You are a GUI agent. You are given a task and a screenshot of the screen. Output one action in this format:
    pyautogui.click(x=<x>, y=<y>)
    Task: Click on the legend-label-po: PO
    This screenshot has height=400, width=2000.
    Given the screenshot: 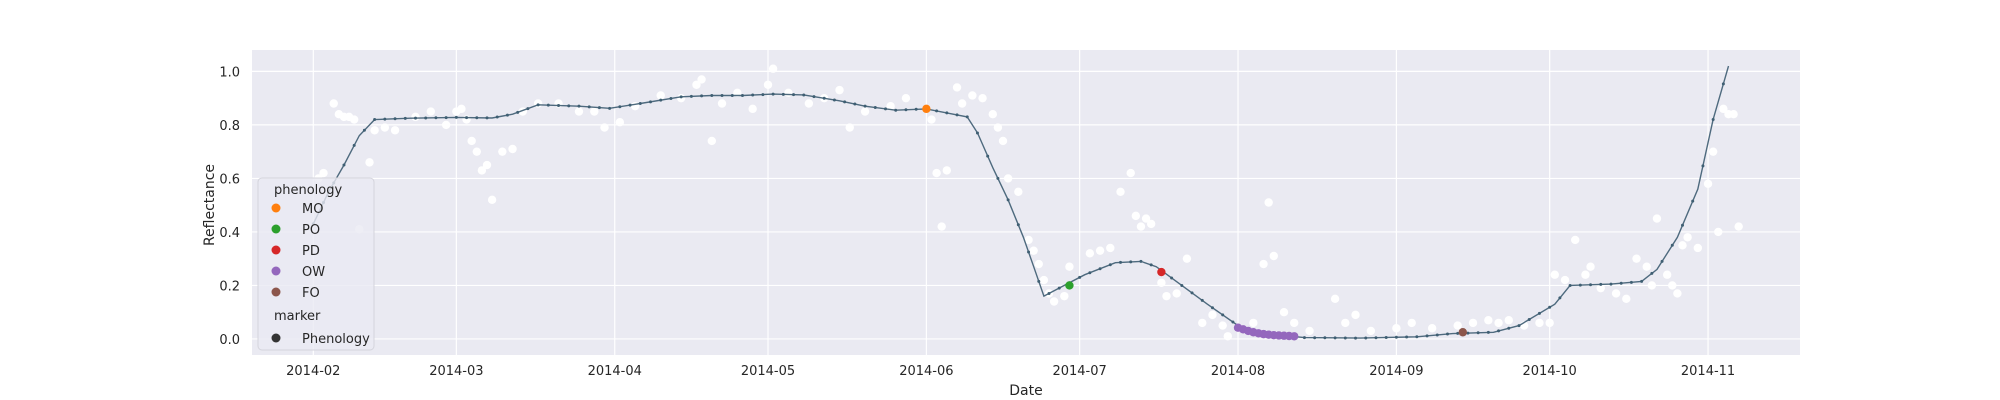 What is the action you would take?
    pyautogui.click(x=311, y=230)
    